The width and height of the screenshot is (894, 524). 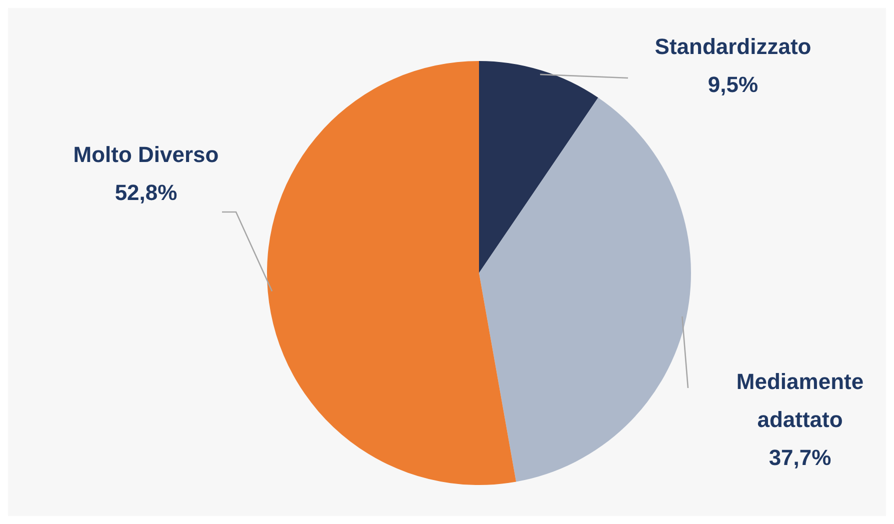 I want to click on slice-label: Mediamente adattato, so click(x=800, y=400).